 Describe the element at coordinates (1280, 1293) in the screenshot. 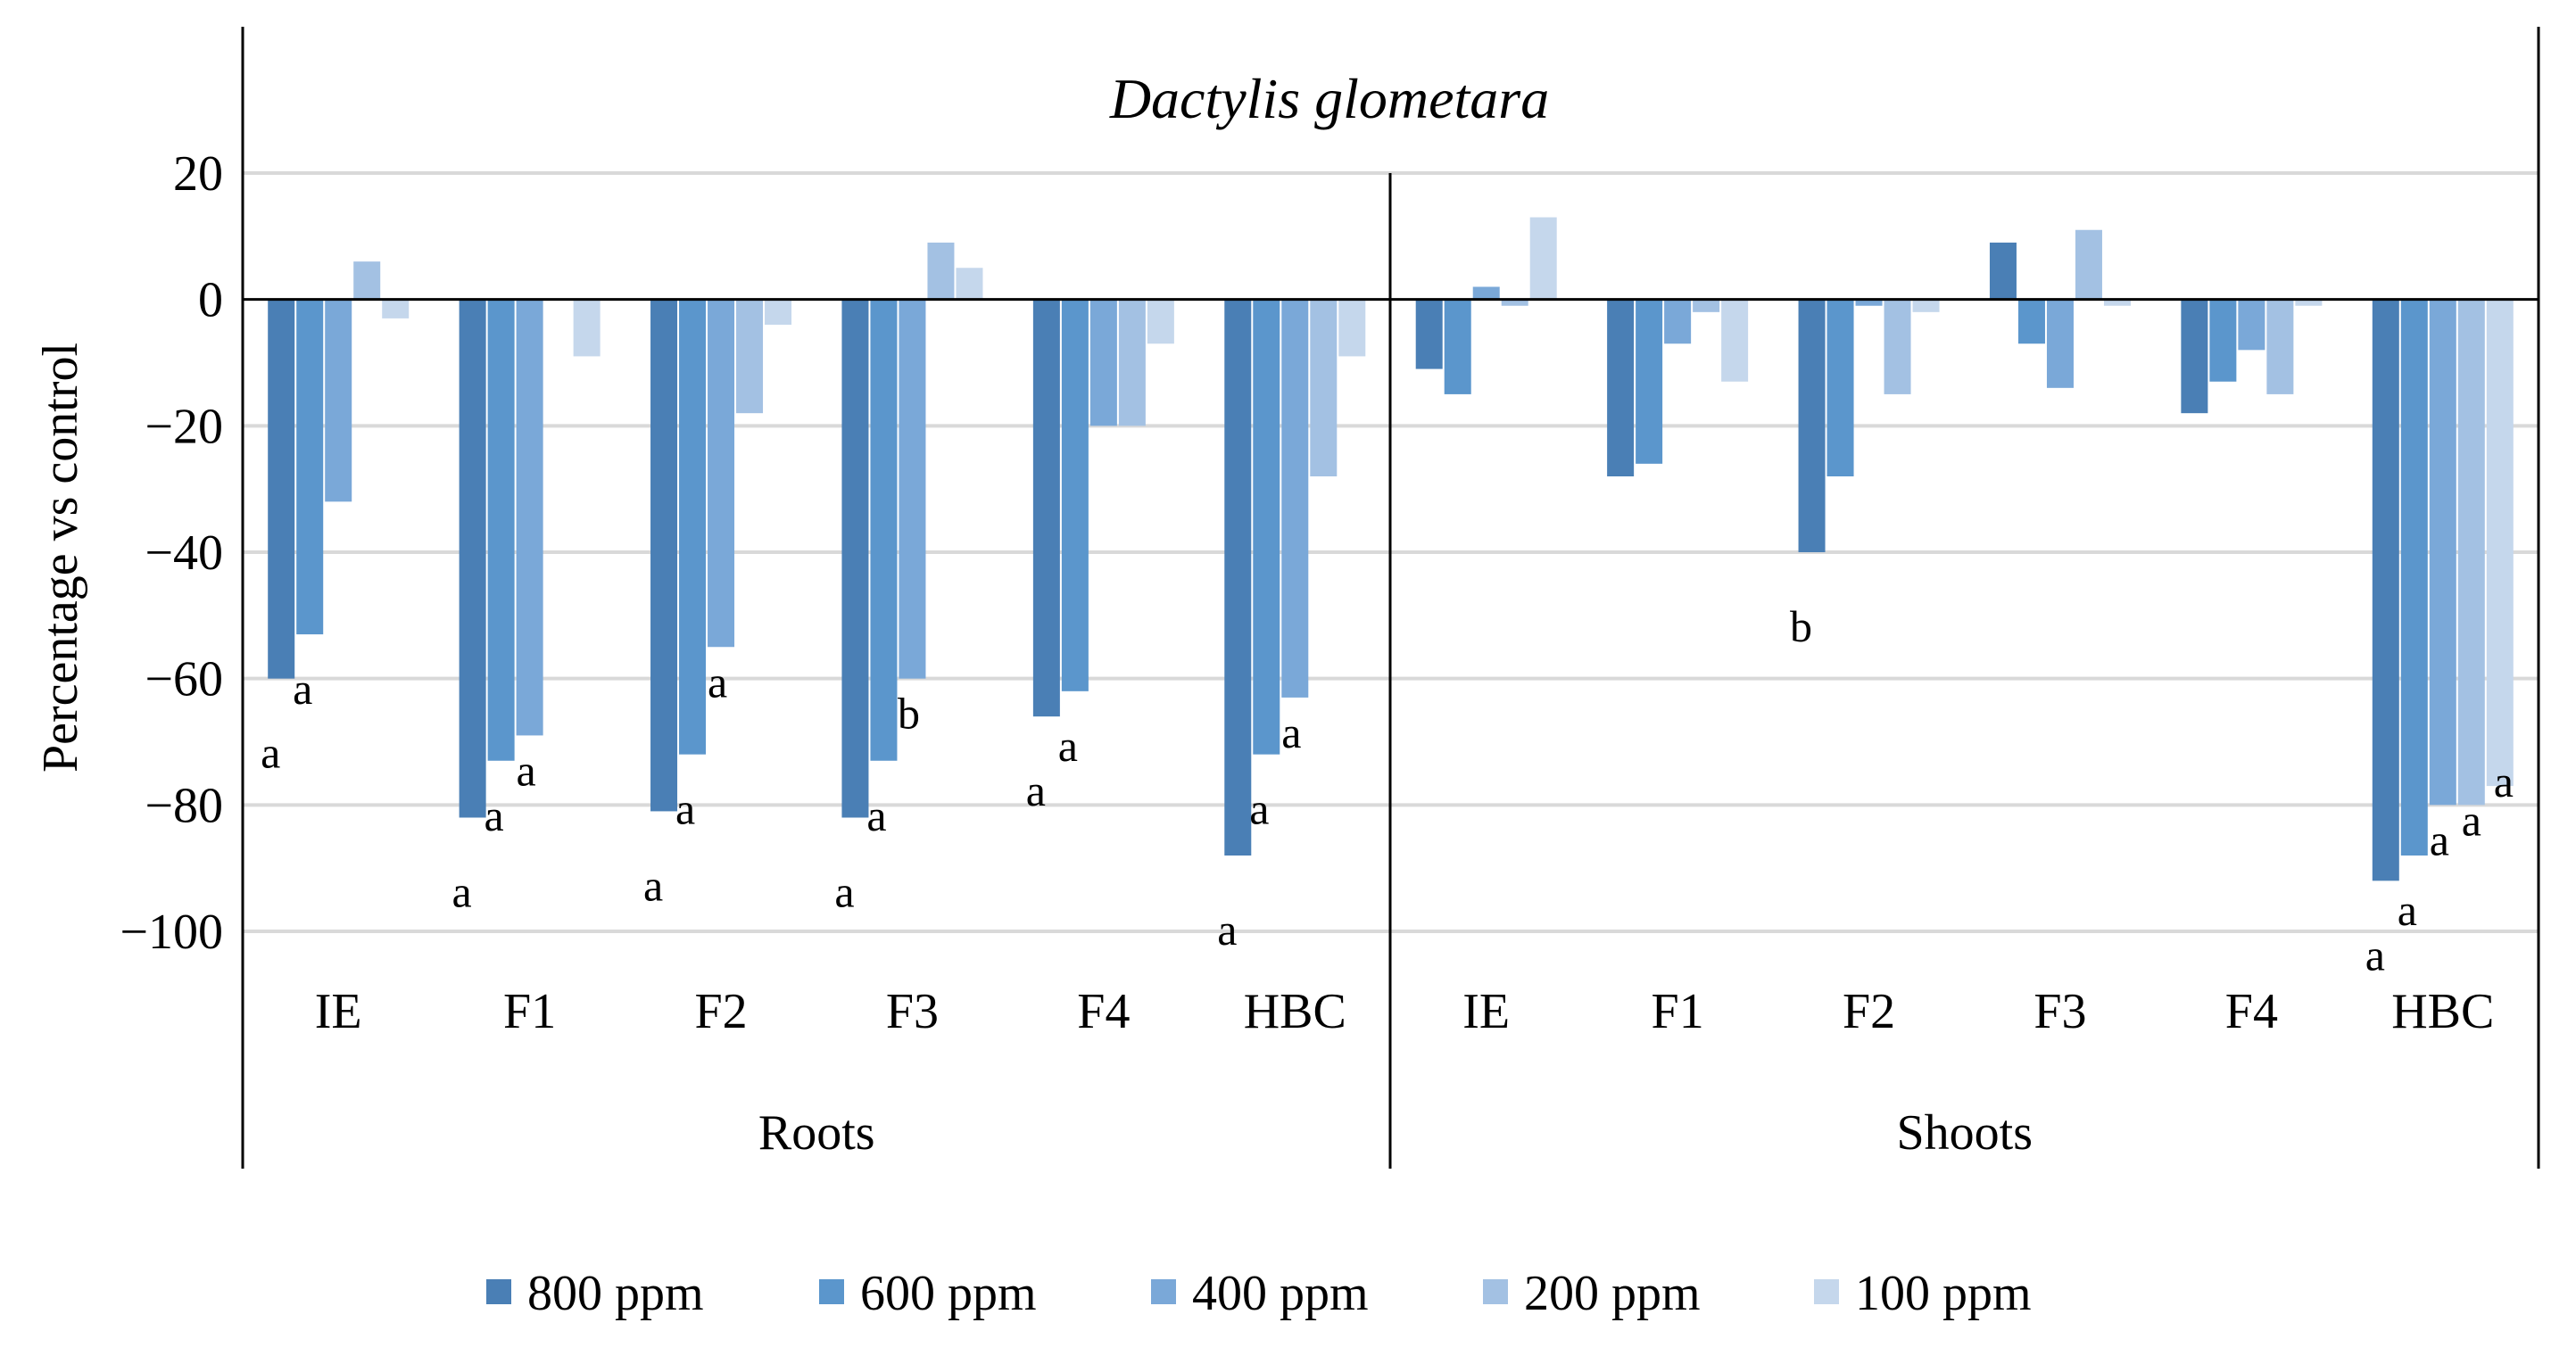

I see `legend-label: 400 ppm` at that location.